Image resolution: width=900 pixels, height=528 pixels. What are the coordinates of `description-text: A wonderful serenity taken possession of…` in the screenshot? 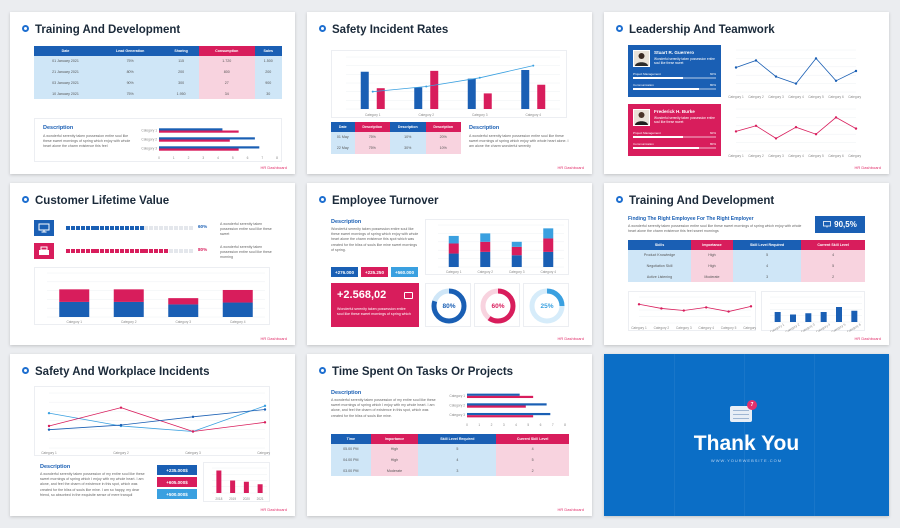 It's located at (383, 408).